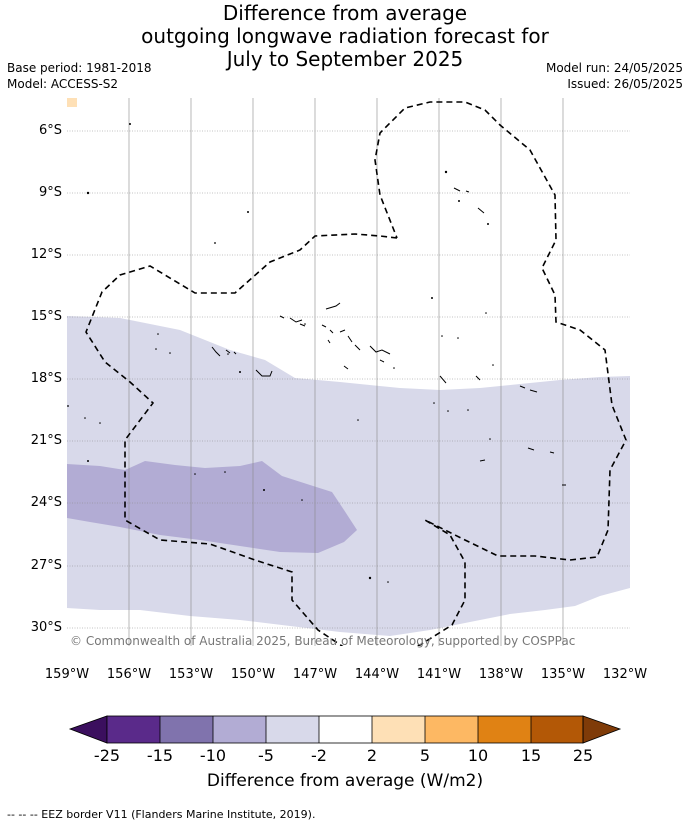 Image resolution: width=690 pixels, height=827 pixels. Describe the element at coordinates (67, 674) in the screenshot. I see `lon-label-159w: 159°W` at that location.